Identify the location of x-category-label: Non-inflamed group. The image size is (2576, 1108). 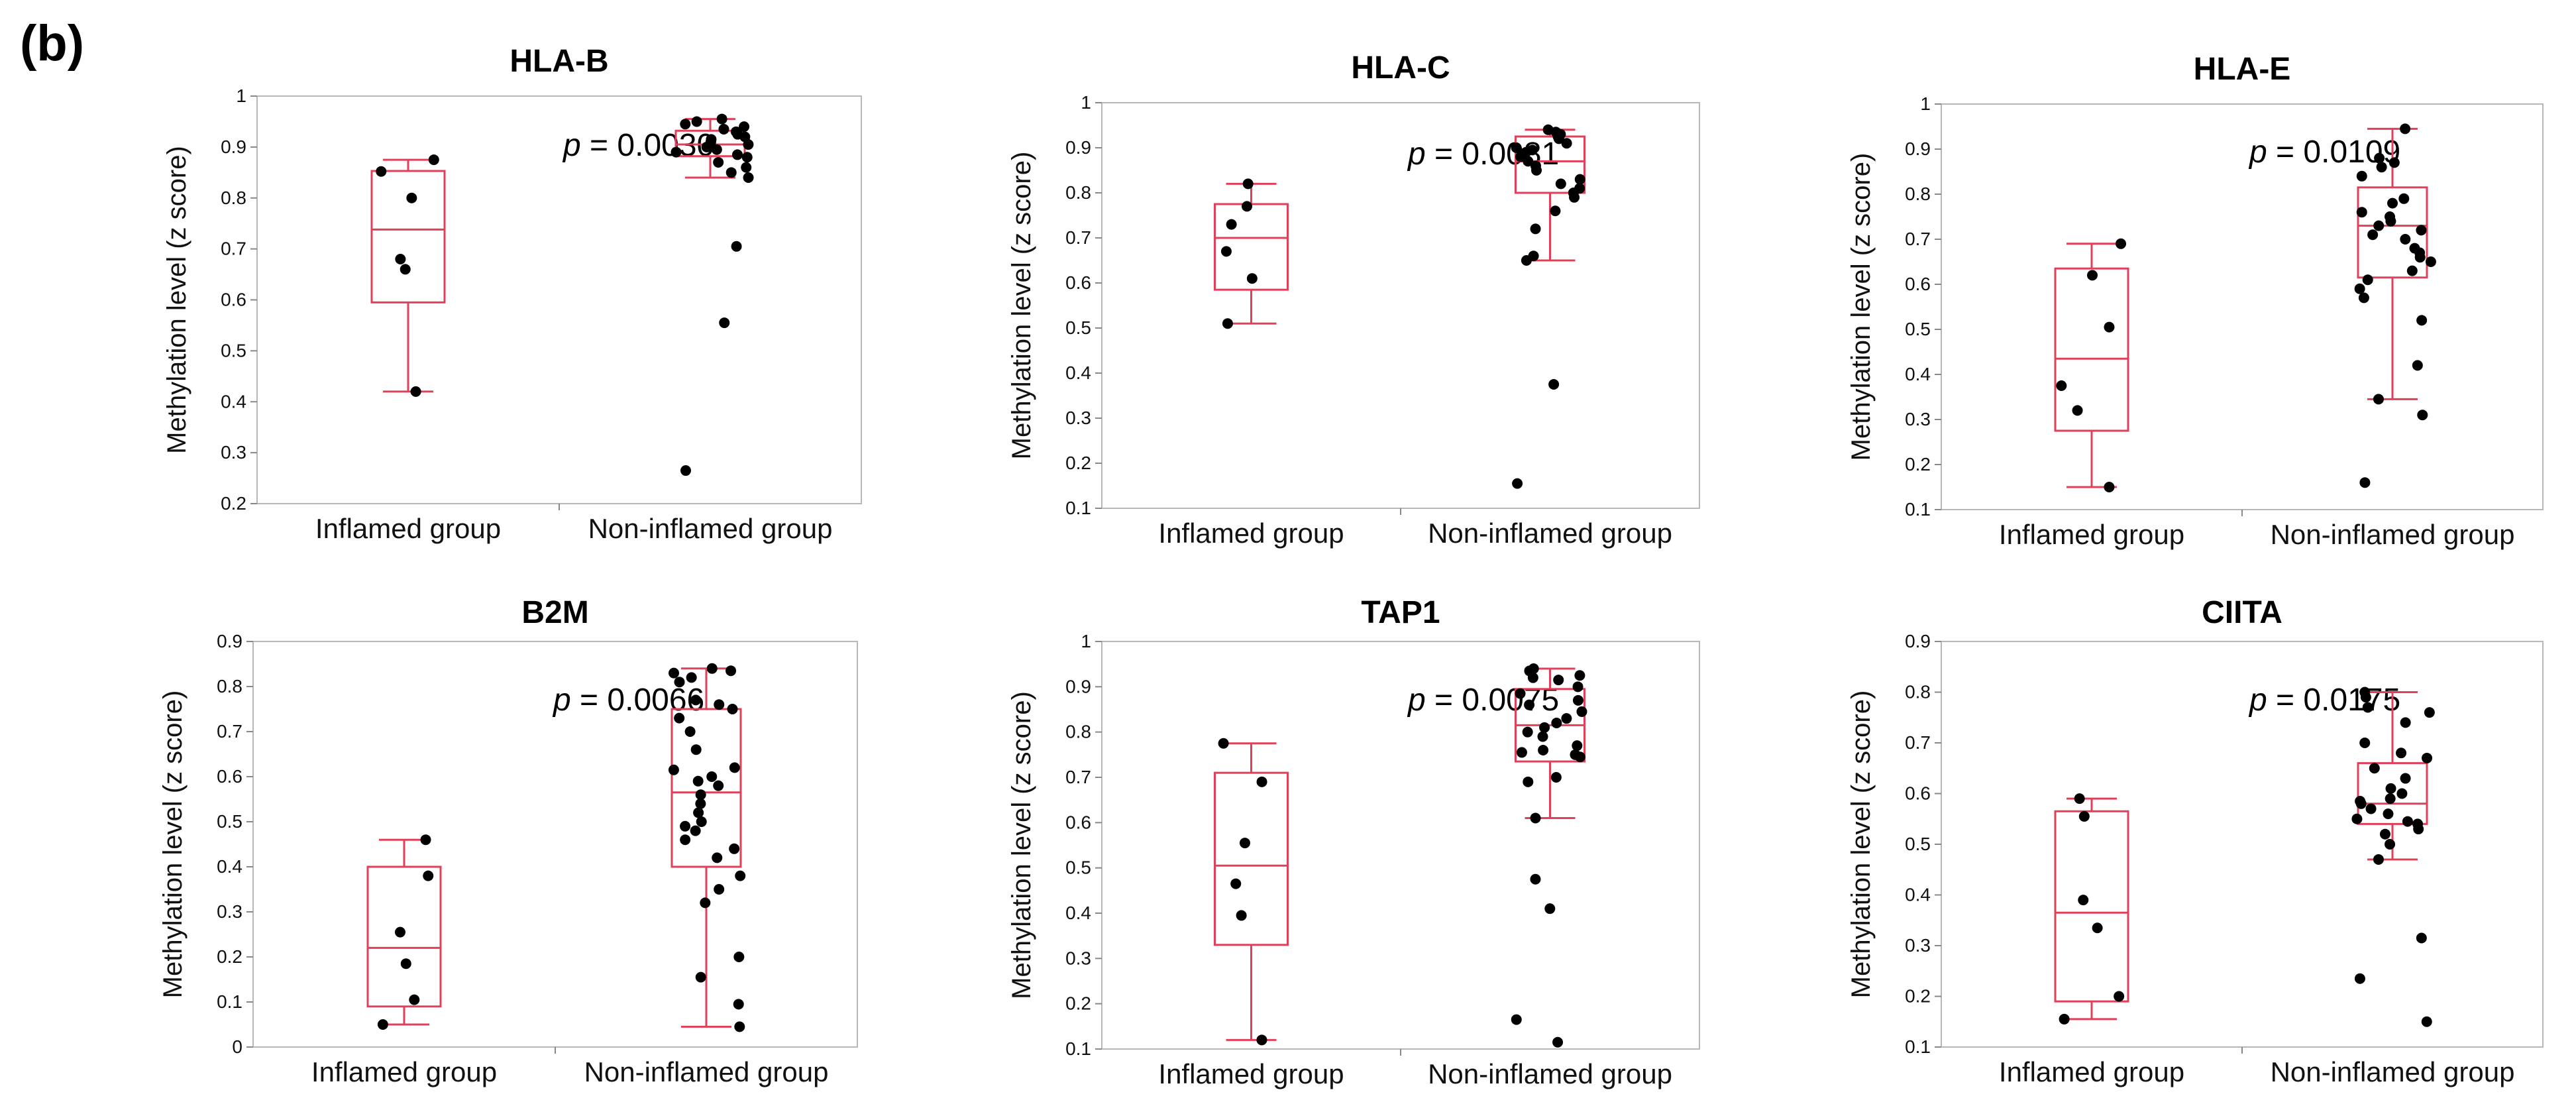
(1550, 533).